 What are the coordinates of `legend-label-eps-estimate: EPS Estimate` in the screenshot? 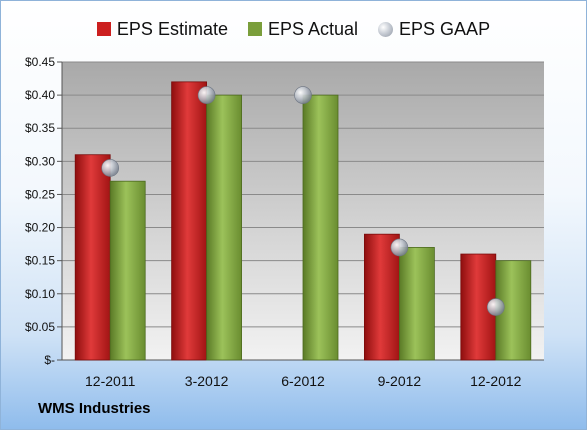 It's located at (172, 28).